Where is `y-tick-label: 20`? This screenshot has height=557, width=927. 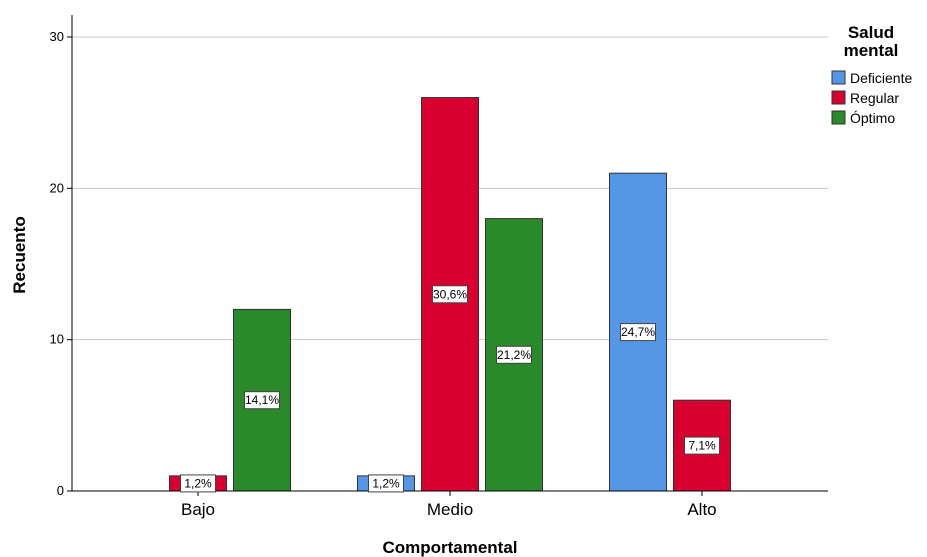
y-tick-label: 20 is located at coordinates (57, 187).